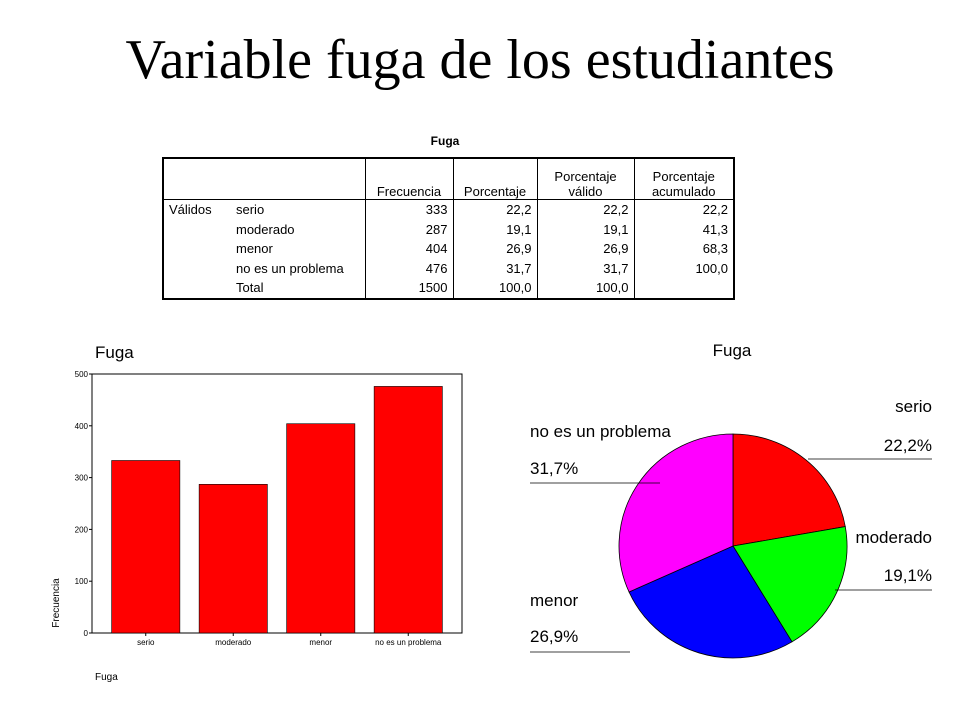 Image resolution: width=960 pixels, height=720 pixels. I want to click on row-label: moderado, so click(265, 229).